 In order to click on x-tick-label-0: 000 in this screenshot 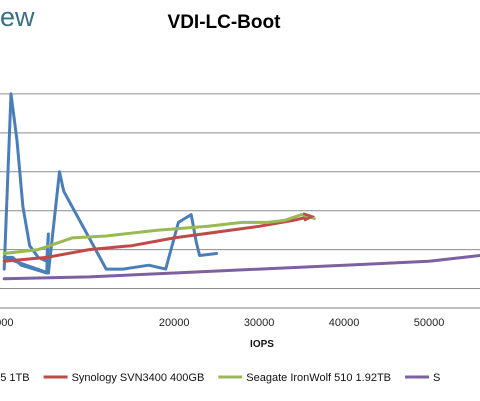, I will do `click(6, 323)`.